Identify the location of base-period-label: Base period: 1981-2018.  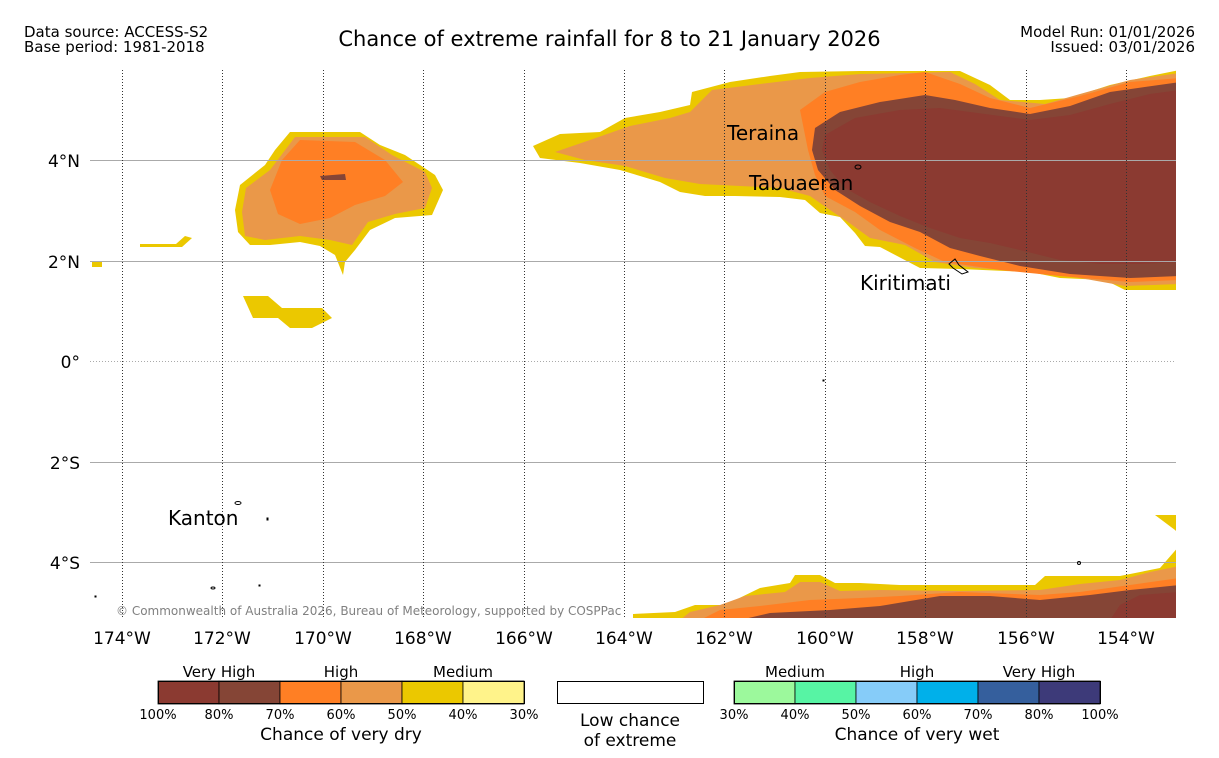
(114, 47).